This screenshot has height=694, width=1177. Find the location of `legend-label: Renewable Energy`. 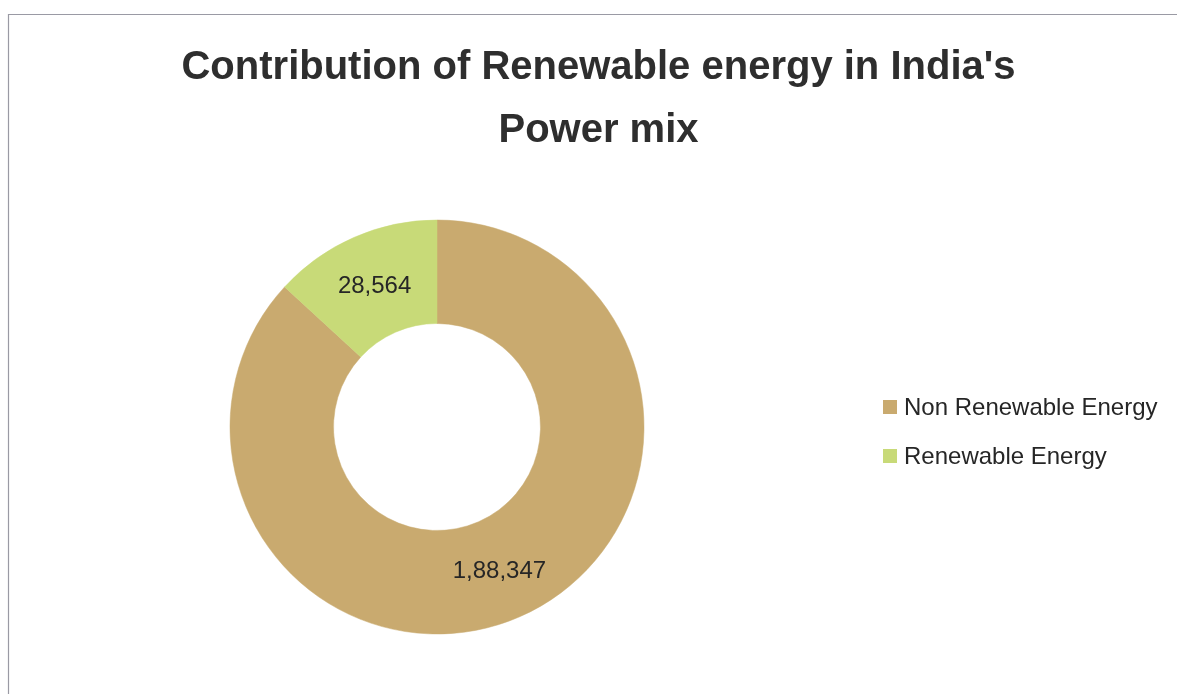

legend-label: Renewable Energy is located at coordinates (1005, 456).